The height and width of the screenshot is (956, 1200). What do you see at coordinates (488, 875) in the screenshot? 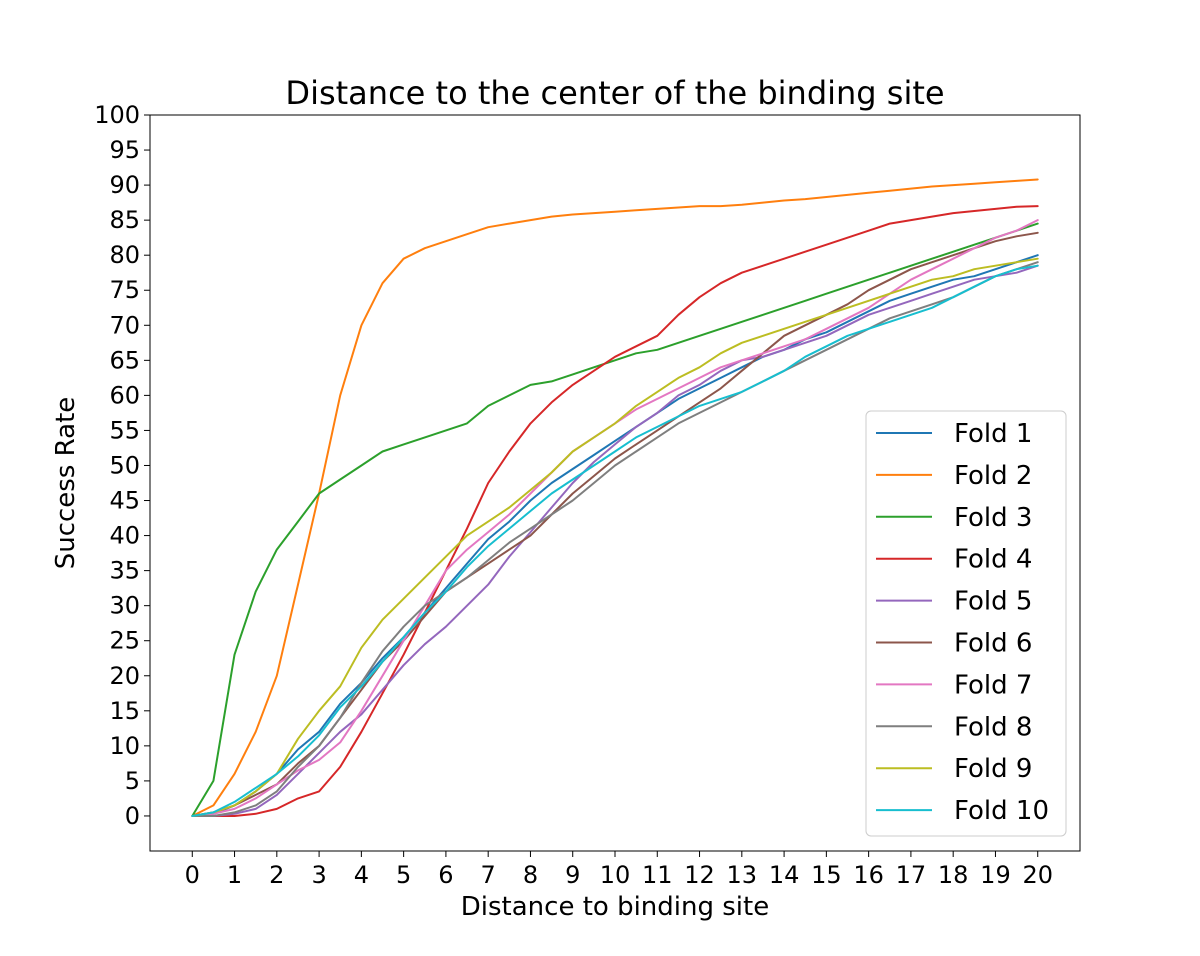
I see `x-tick-label: 7` at bounding box center [488, 875].